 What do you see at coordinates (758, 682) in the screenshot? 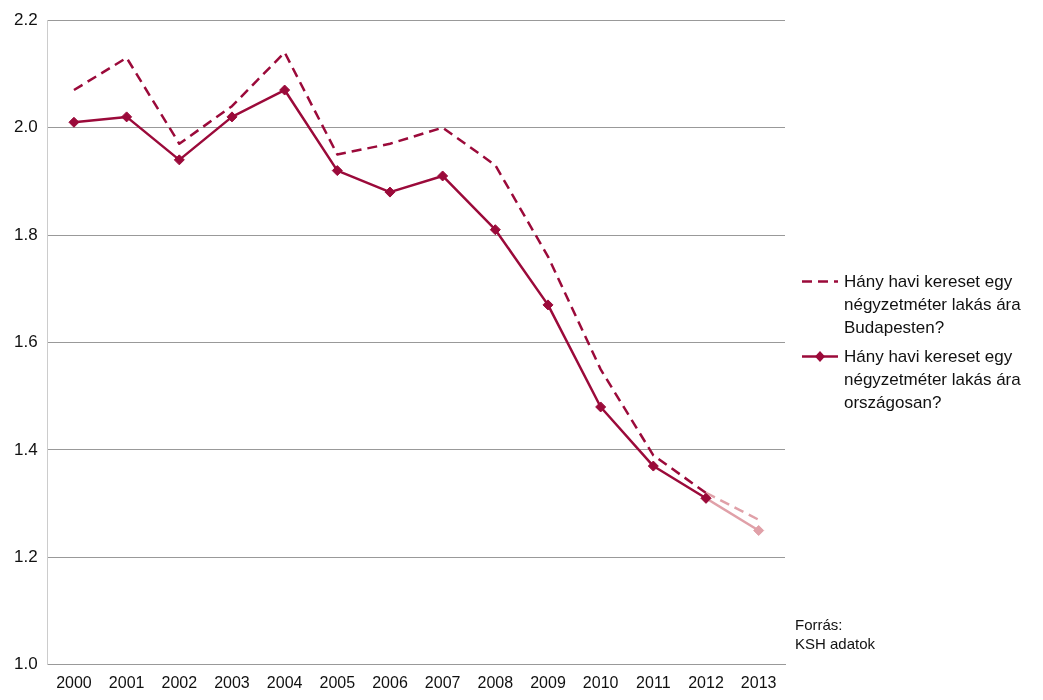
I see `x-tick-label: 2013` at bounding box center [758, 682].